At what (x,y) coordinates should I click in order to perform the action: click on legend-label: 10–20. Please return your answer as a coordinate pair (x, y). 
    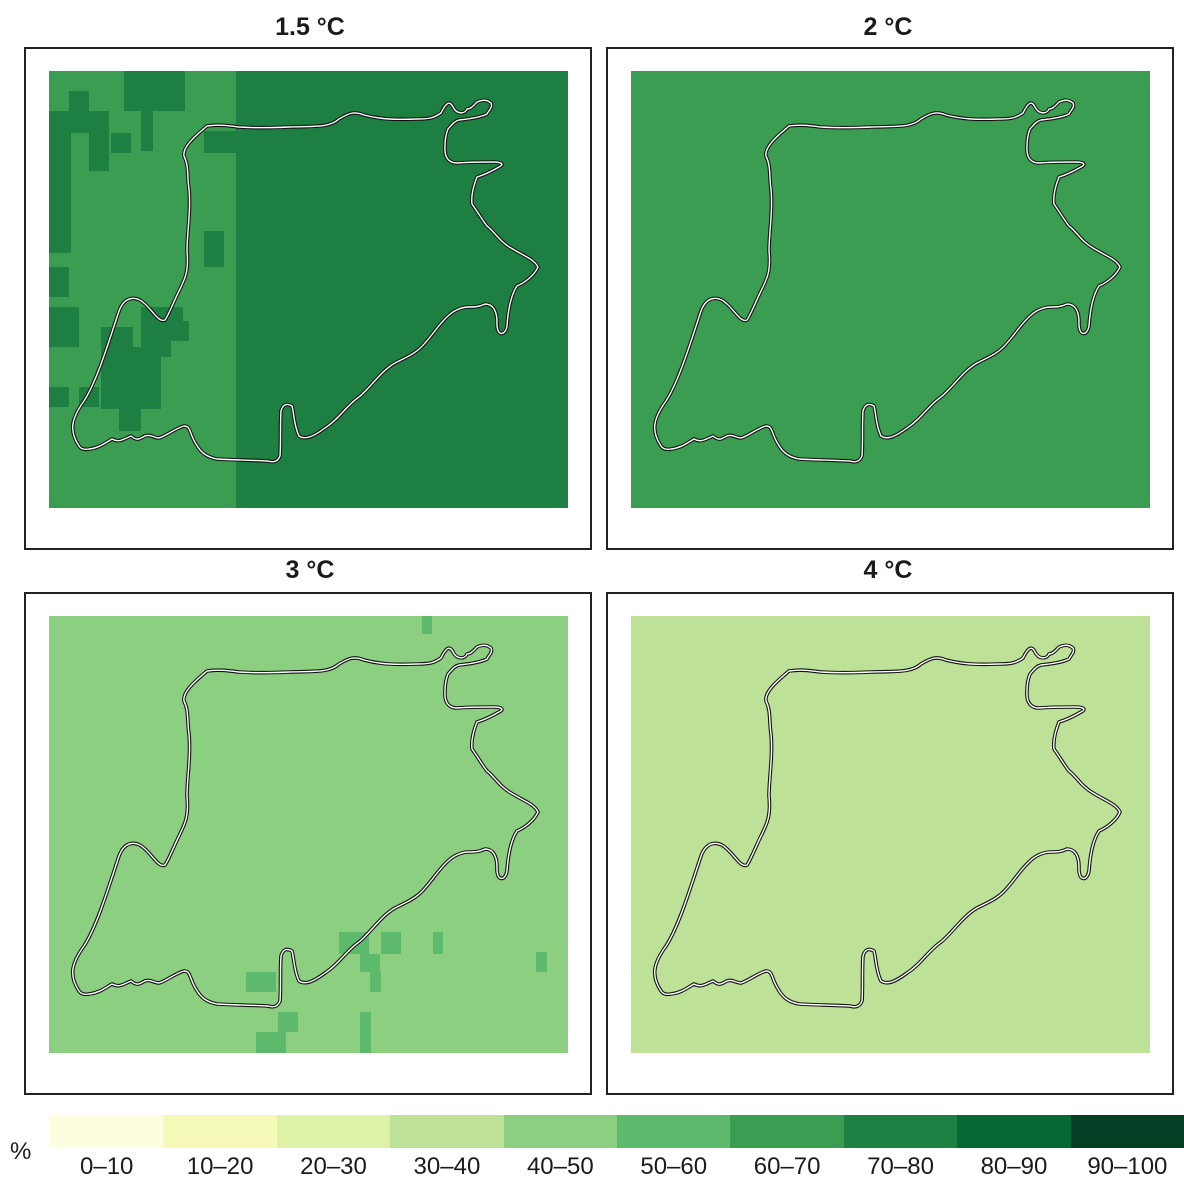
    Looking at the image, I should click on (220, 1166).